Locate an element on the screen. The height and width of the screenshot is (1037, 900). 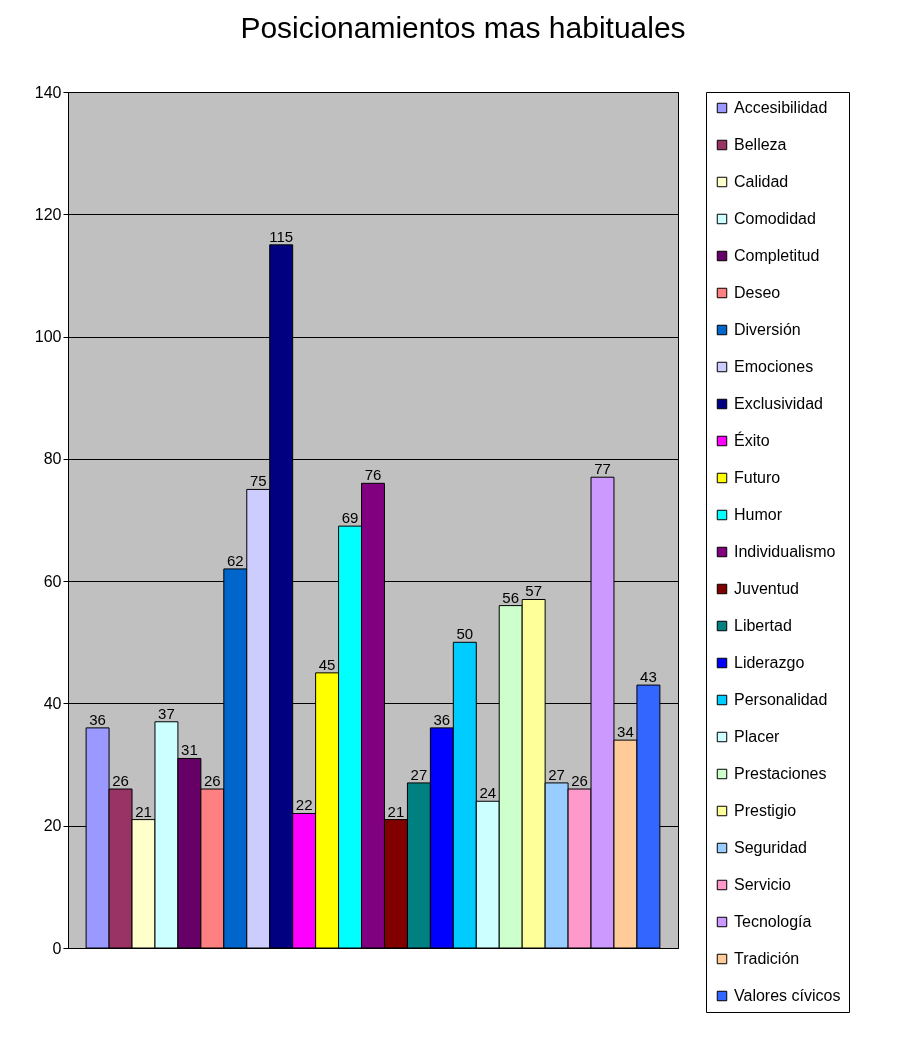
data-label: 69 is located at coordinates (350, 518).